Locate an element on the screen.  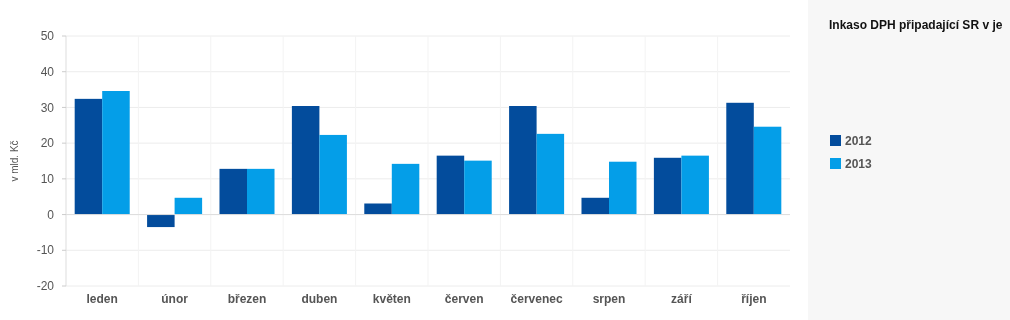
y-tick-label: -10 is located at coordinates (45, 250).